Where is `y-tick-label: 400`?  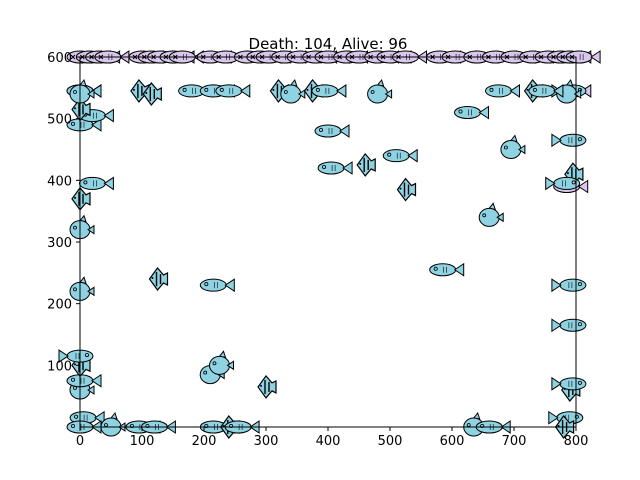
y-tick-label: 400 is located at coordinates (59, 181).